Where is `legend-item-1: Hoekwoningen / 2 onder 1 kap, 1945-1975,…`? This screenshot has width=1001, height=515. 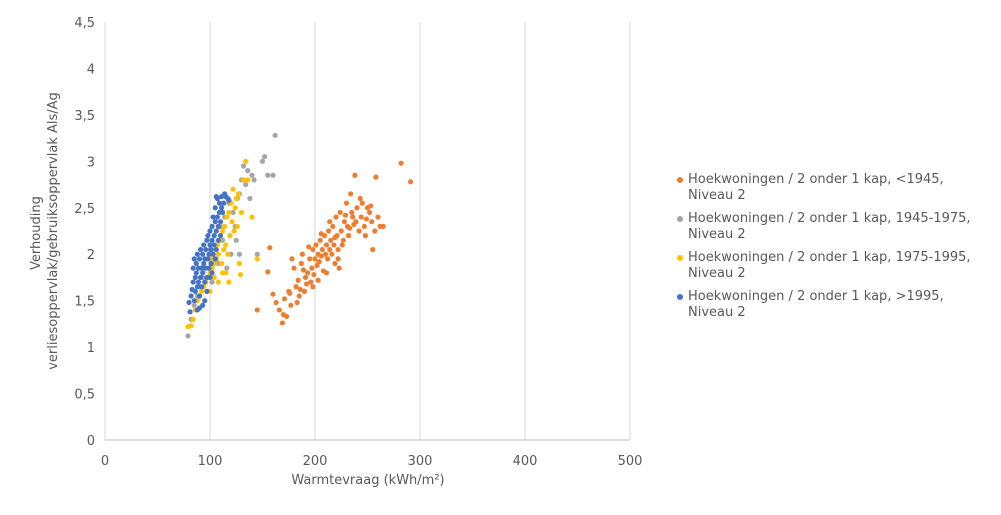 legend-item-1: Hoekwoningen / 2 onder 1 kap, 1945-1975,… is located at coordinates (836, 227).